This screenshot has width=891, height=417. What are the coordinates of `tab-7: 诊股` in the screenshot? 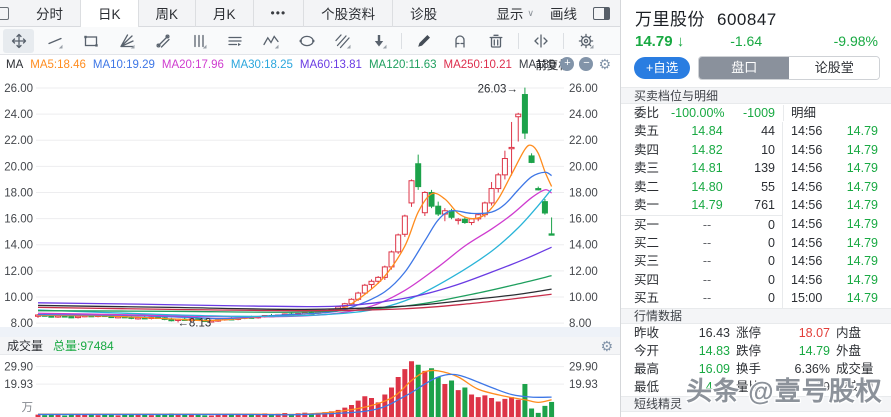 It's located at (423, 13).